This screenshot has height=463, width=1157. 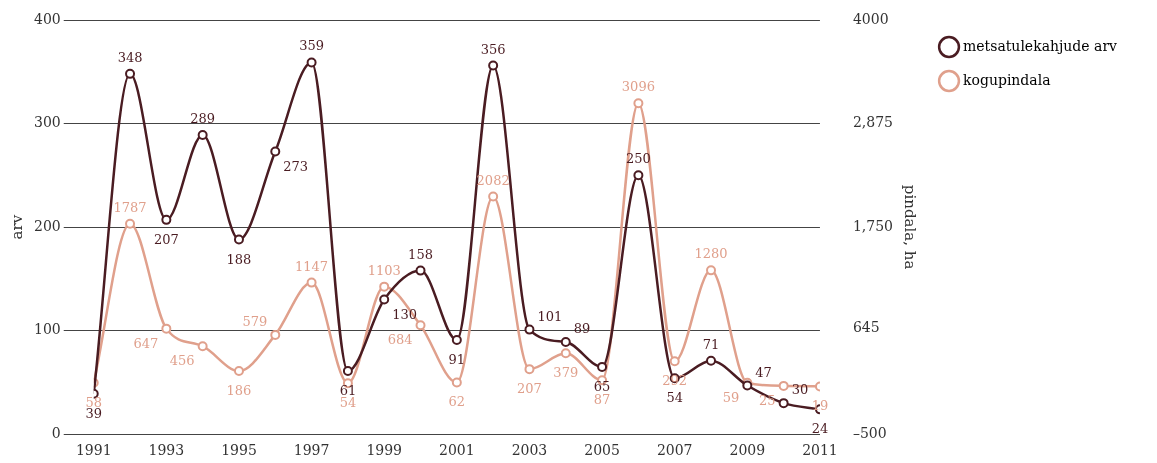 I want to click on data-label: 188, so click(x=239, y=259).